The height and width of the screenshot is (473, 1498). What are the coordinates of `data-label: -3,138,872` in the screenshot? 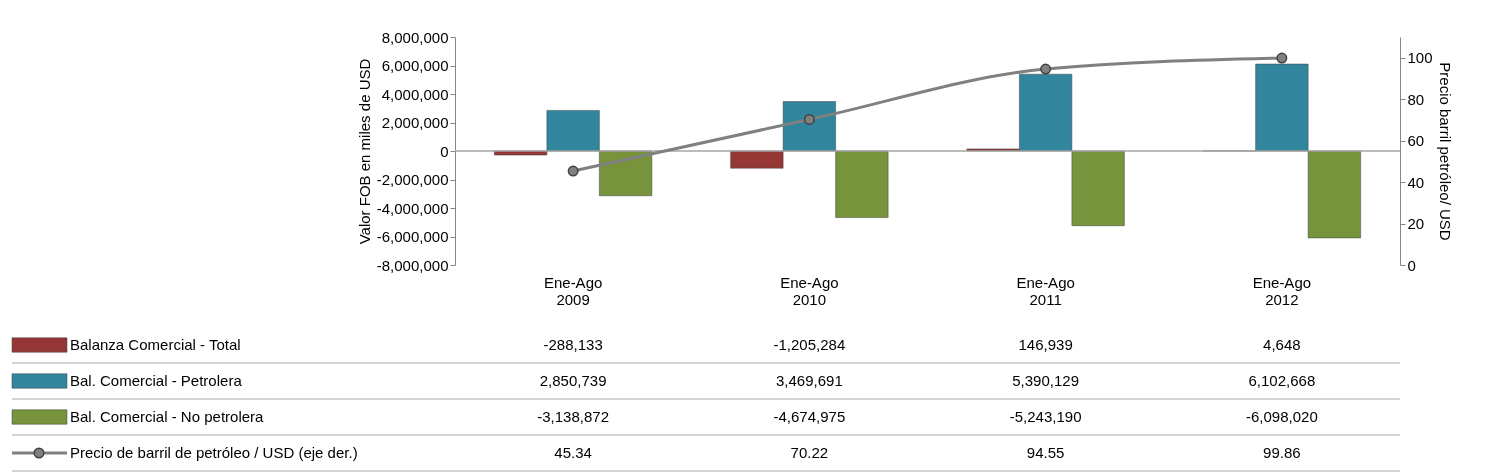 It's located at (573, 416).